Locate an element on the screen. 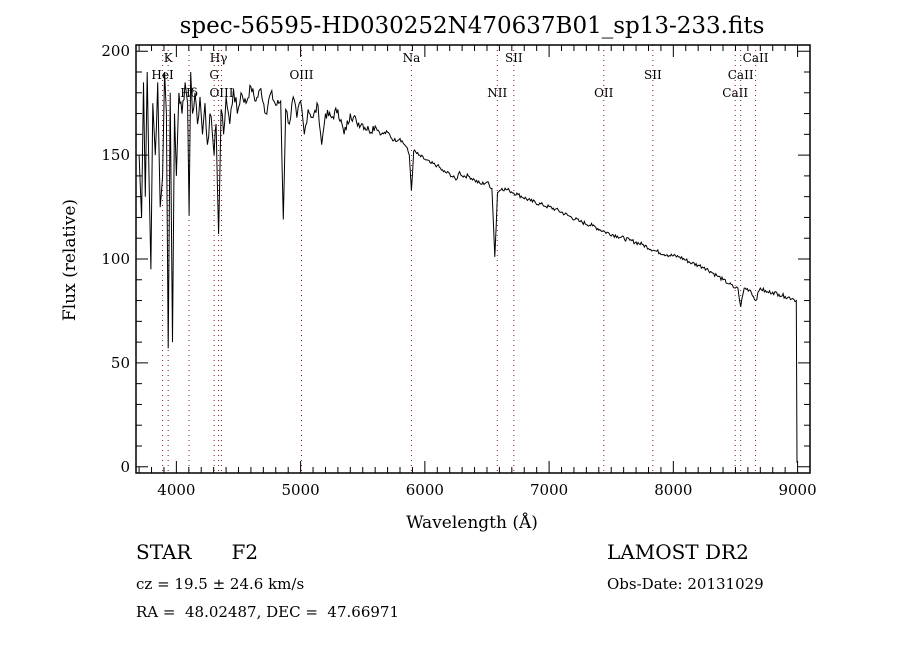  subclass-label: F2 is located at coordinates (245, 552).